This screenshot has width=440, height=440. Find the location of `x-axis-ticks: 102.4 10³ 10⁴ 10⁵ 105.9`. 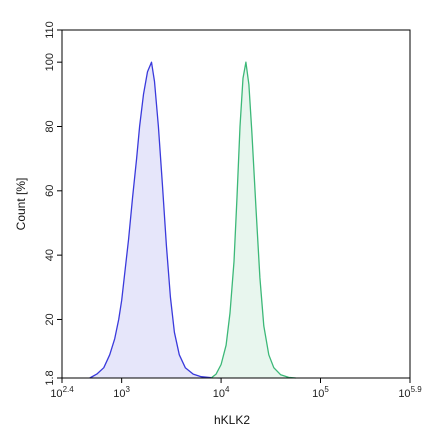

x-axis-ticks: 102.4 10³ 10⁴ 10⁵ 105.9 is located at coordinates (236, 389).